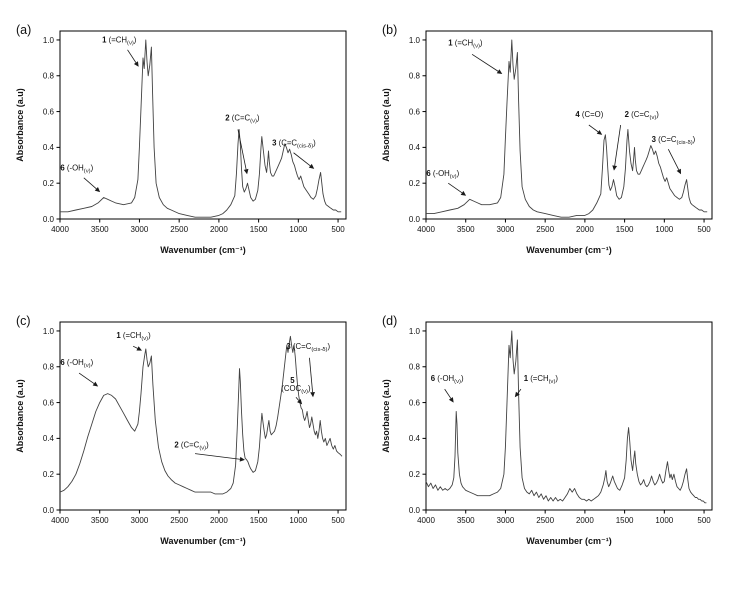  What do you see at coordinates (259, 520) in the screenshot?
I see `x-tick-label: 1500` at bounding box center [259, 520].